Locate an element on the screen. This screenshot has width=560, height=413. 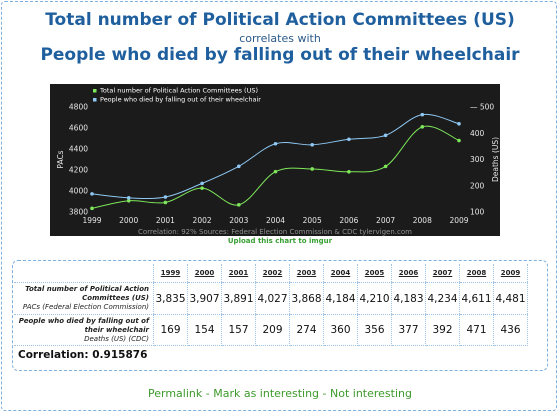
table-cell: 392 is located at coordinates (443, 330).